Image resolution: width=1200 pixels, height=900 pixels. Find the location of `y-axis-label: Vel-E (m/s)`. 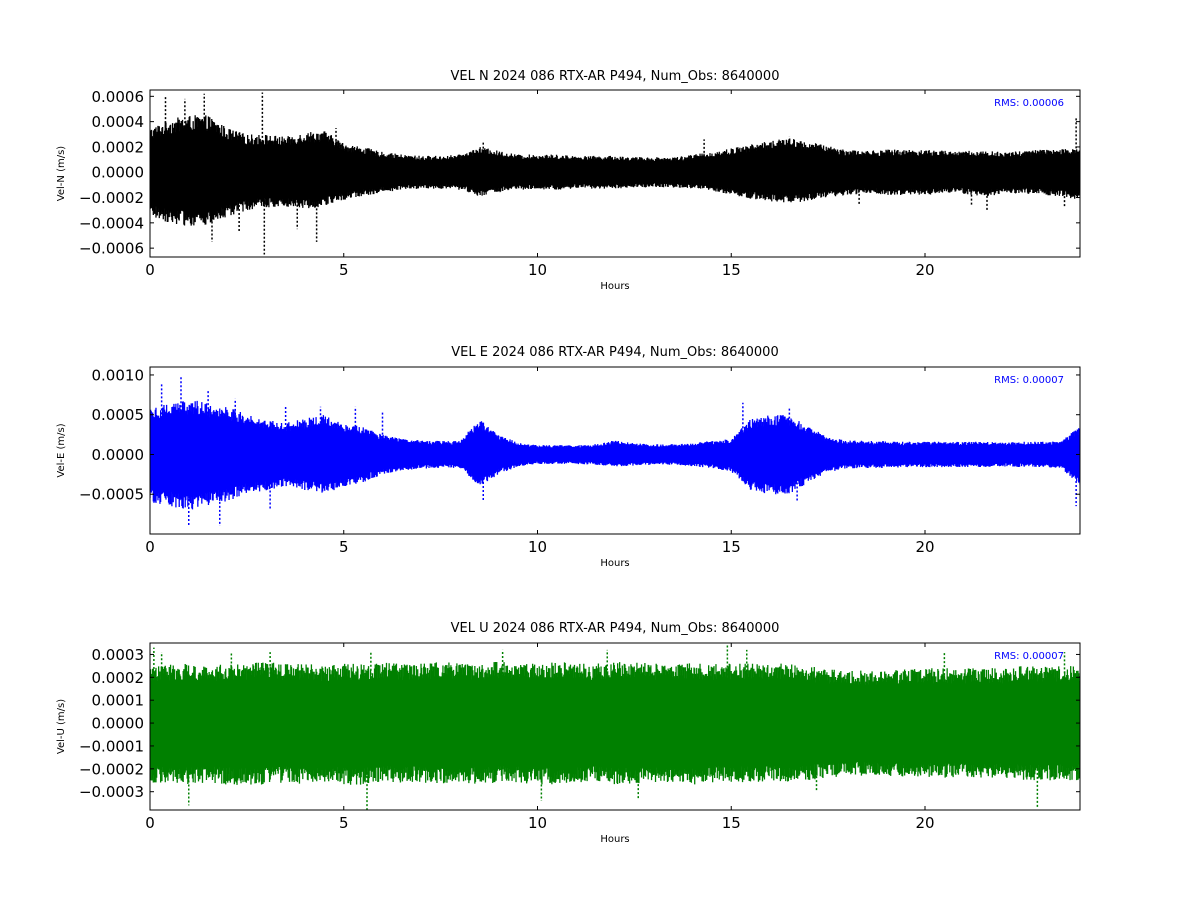

y-axis-label: Vel-E (m/s) is located at coordinates (61, 450).